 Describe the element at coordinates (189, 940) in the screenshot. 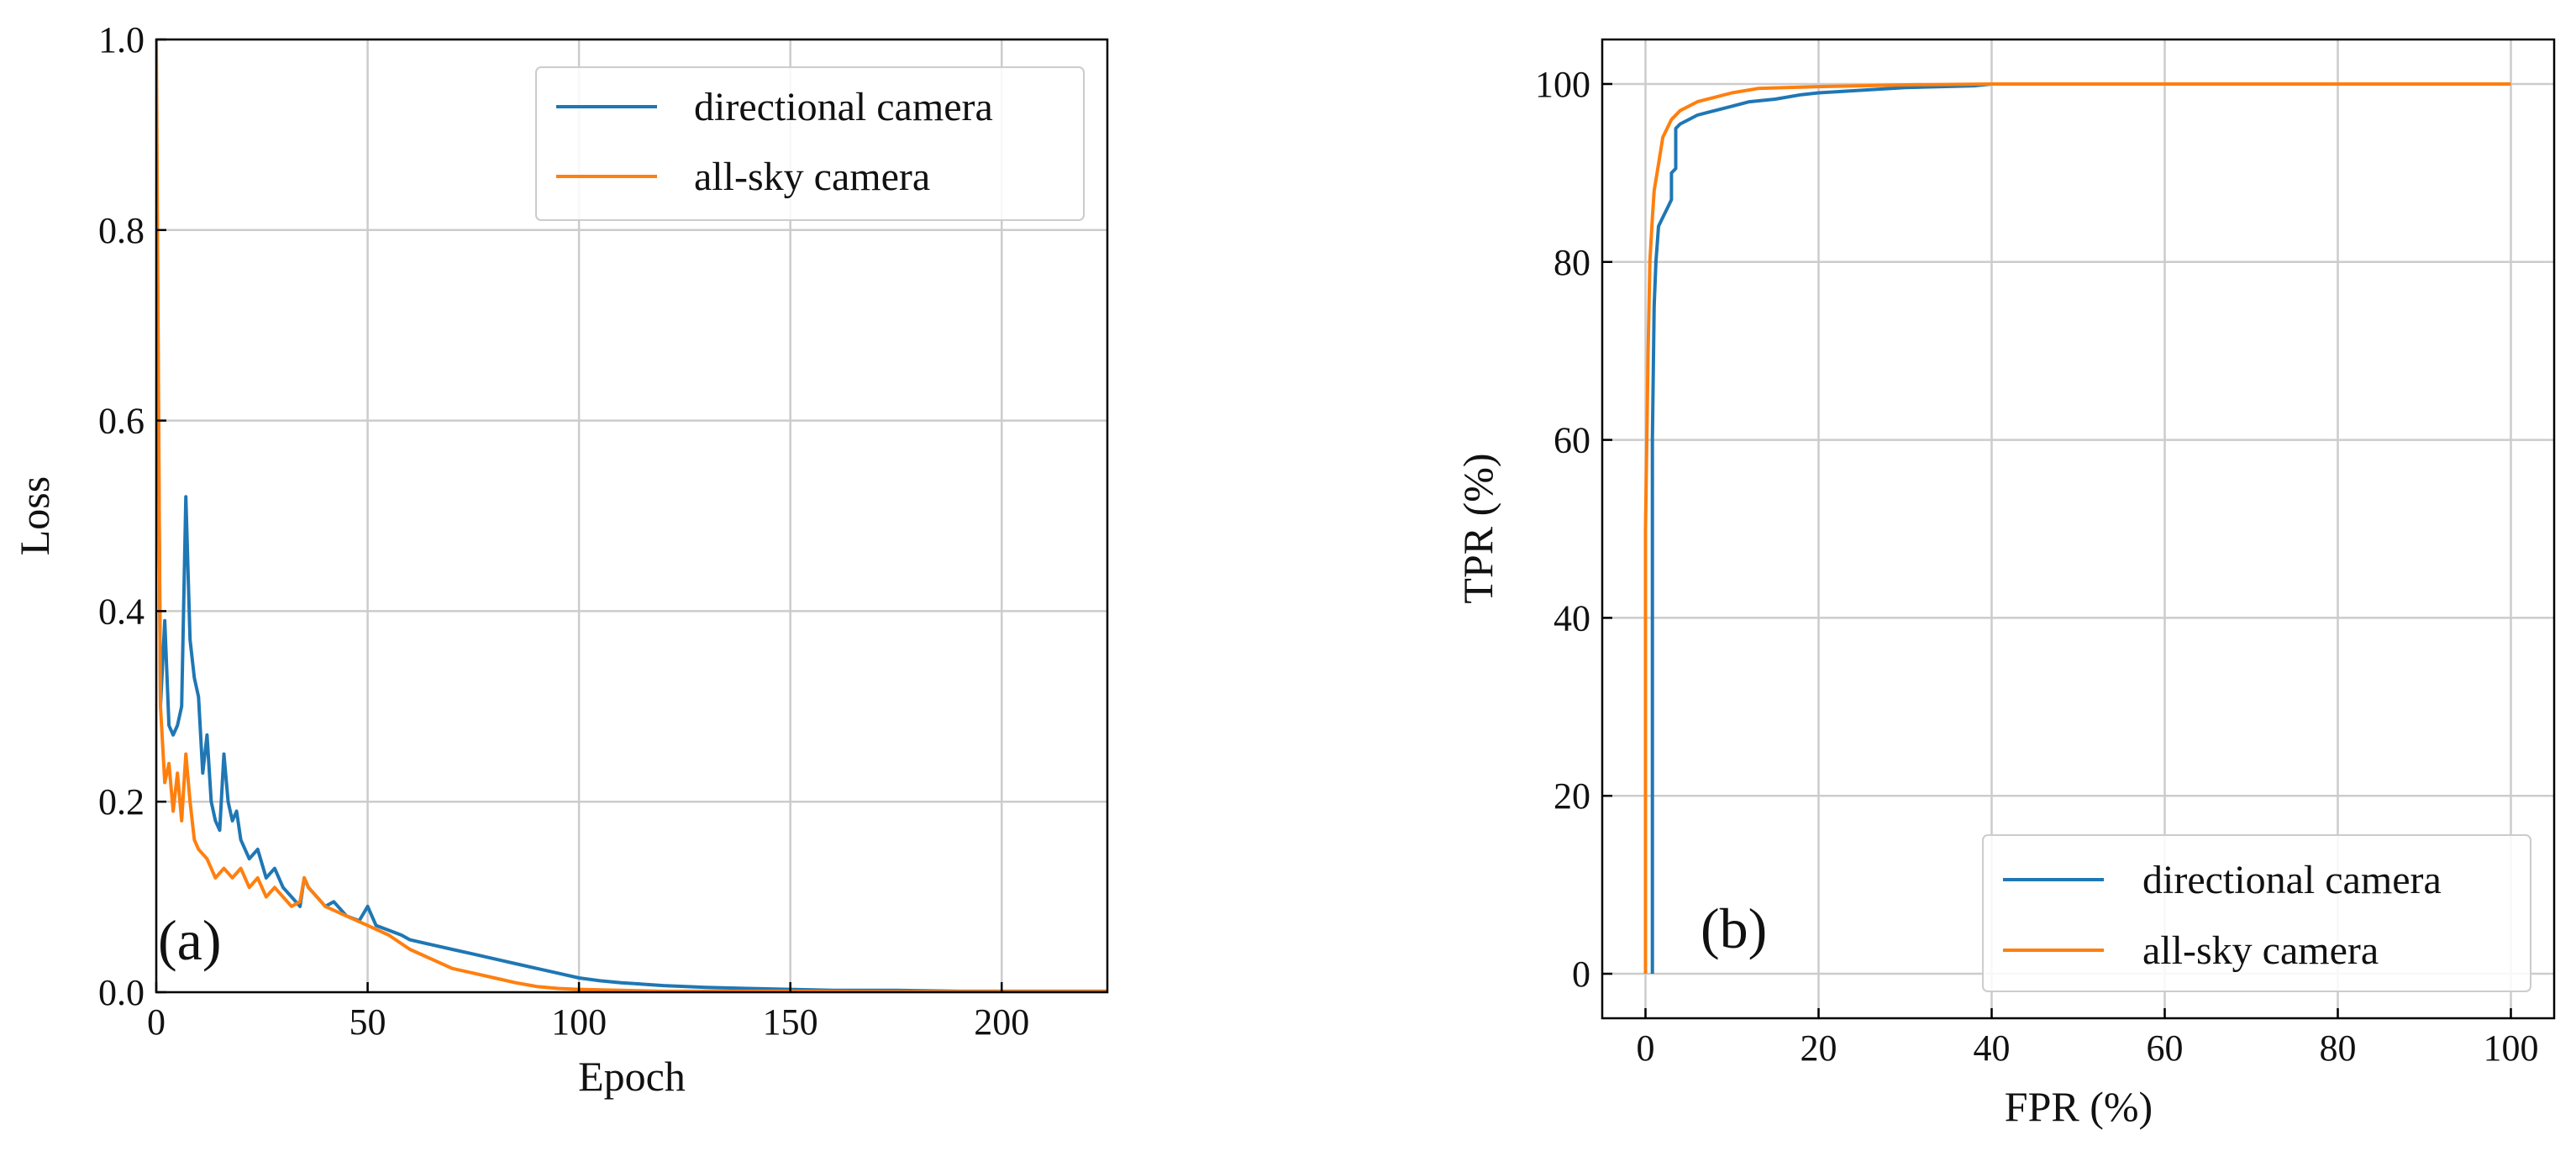

I see `loss-chart-panel-label: (a)` at that location.